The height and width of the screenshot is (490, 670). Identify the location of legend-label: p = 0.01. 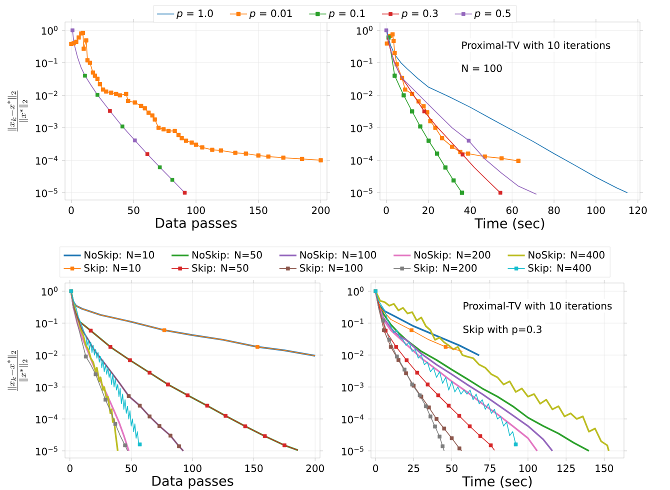
(270, 15).